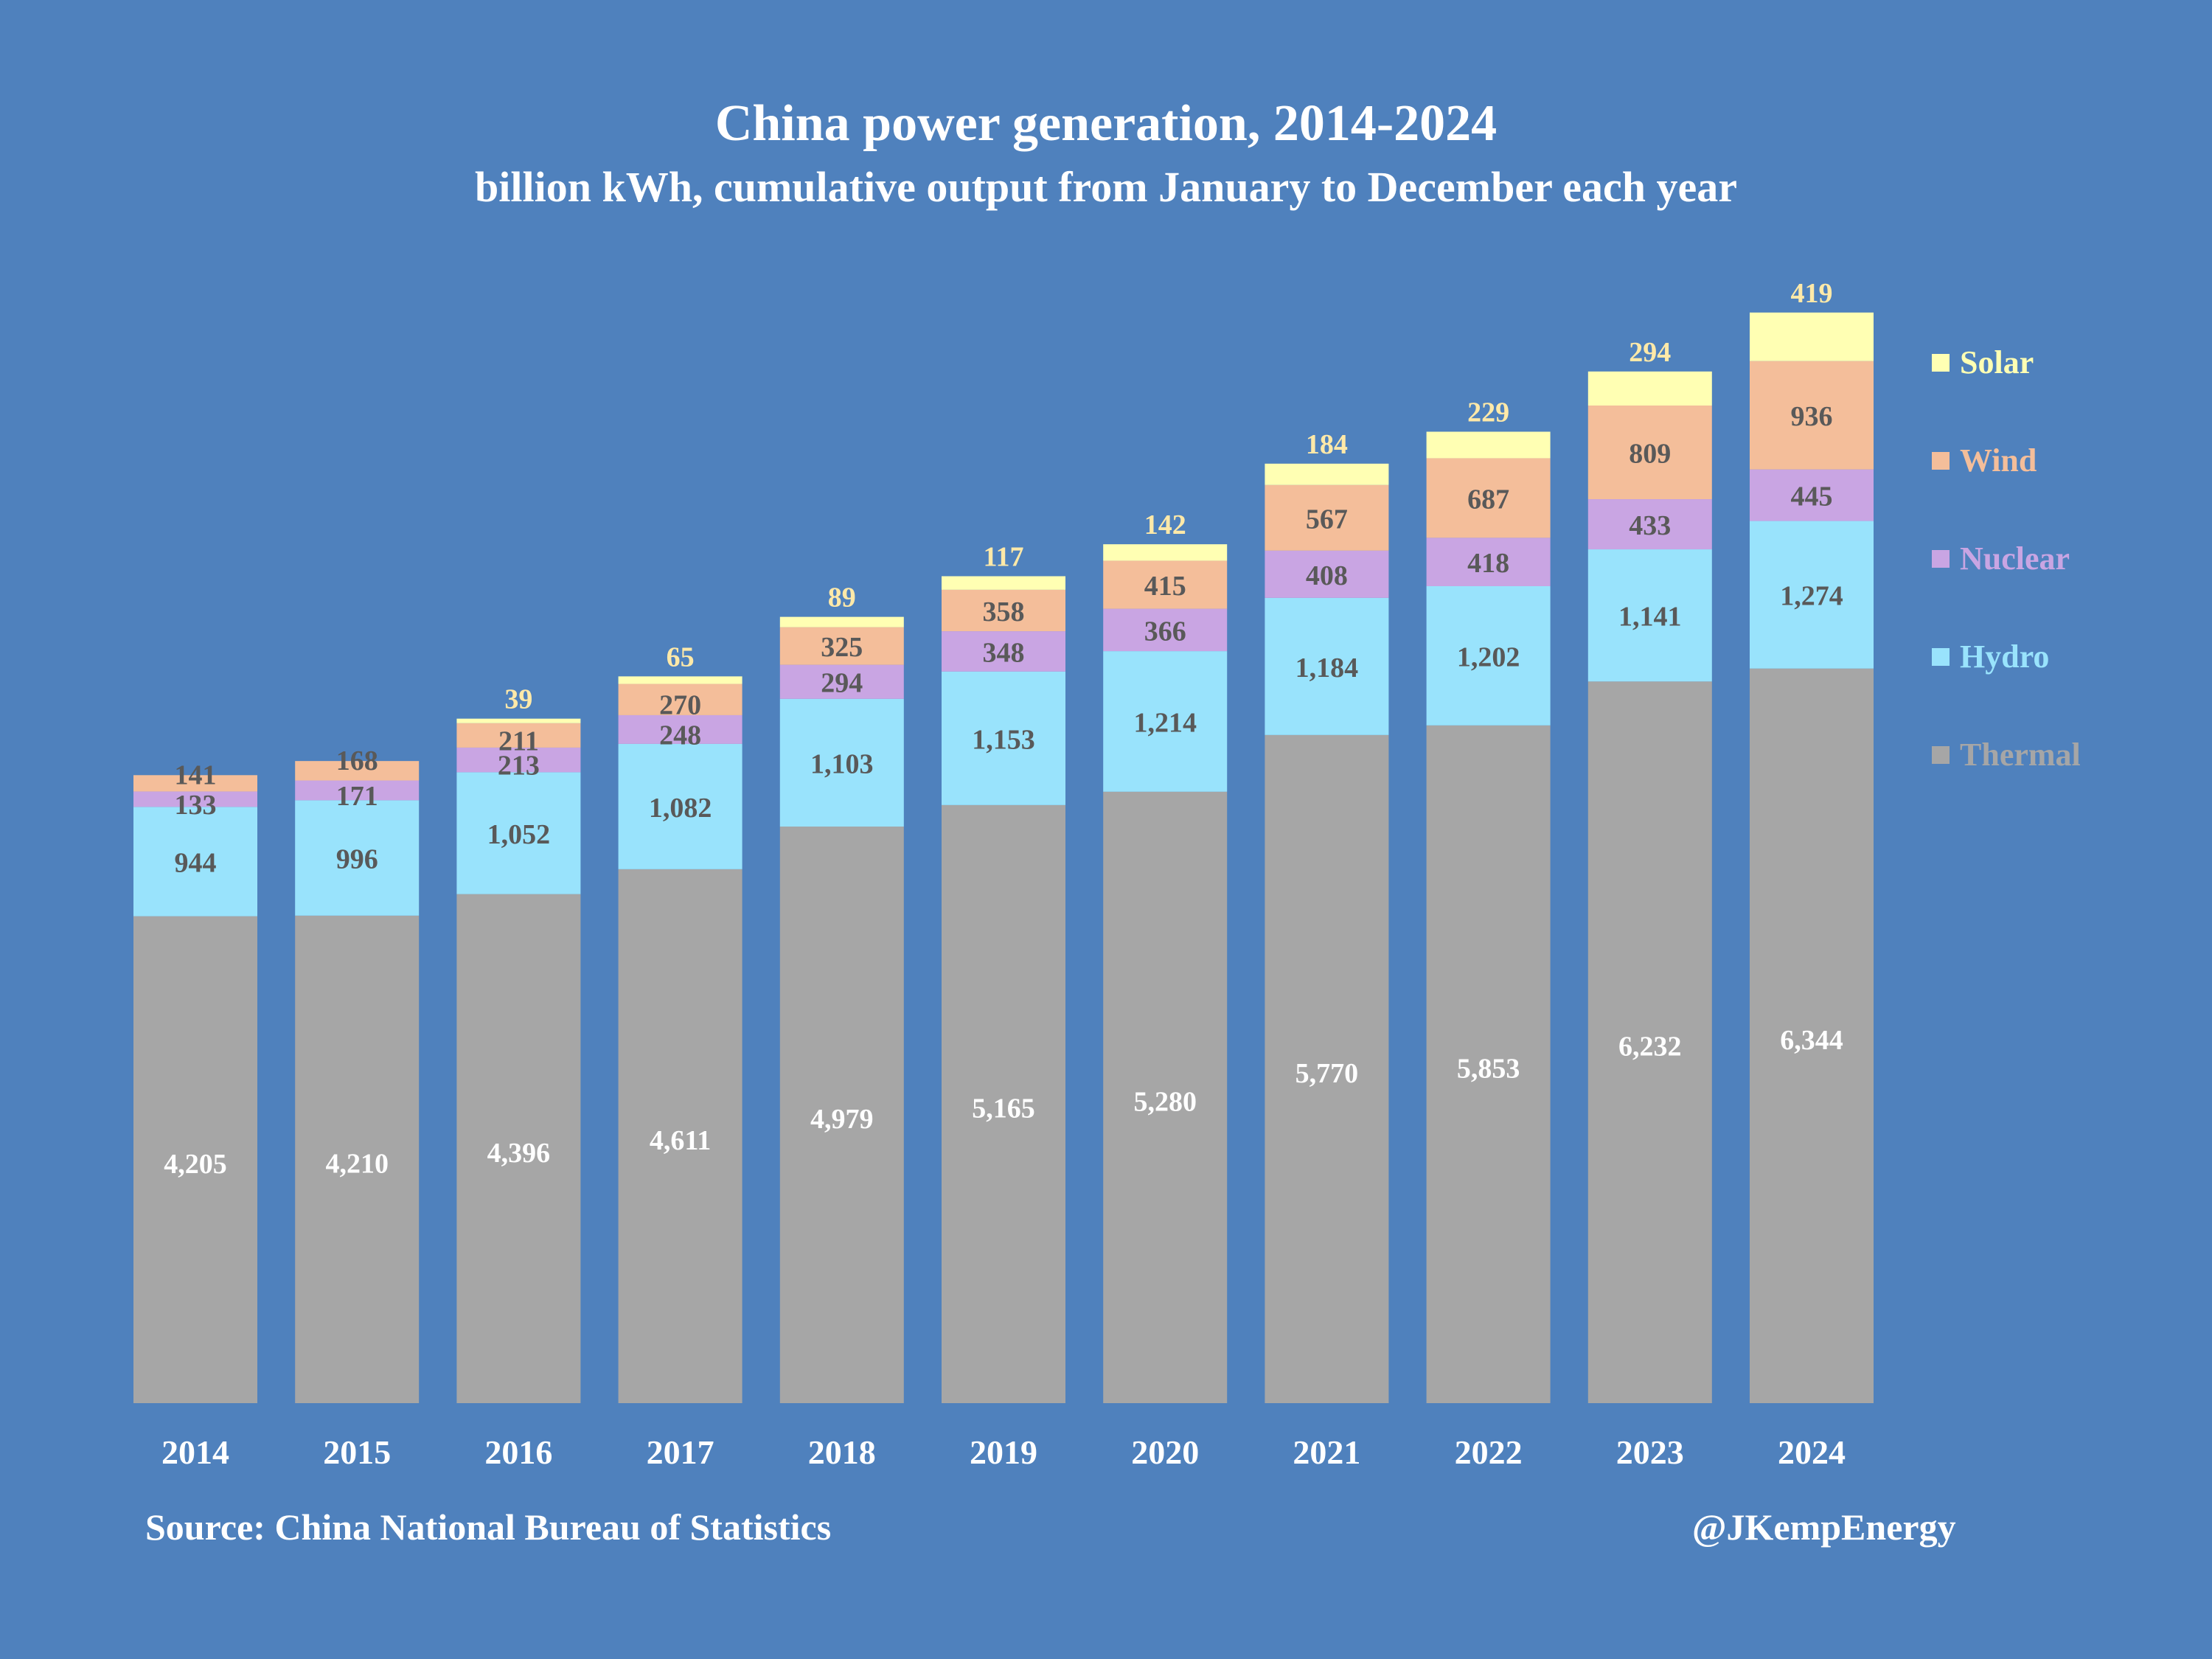  Describe the element at coordinates (357, 760) in the screenshot. I see `data-label-wind-2015: 168` at that location.